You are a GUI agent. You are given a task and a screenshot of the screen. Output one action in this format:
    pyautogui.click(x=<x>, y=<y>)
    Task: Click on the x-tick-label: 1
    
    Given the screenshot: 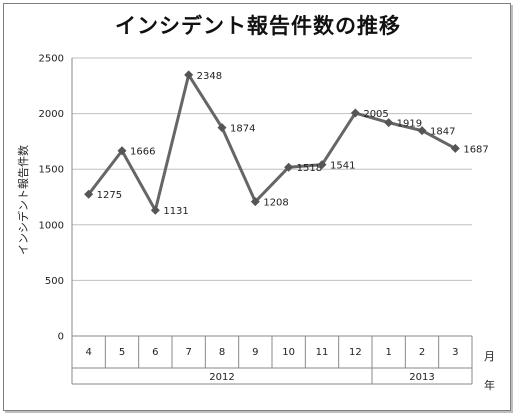 What is the action you would take?
    pyautogui.click(x=388, y=352)
    